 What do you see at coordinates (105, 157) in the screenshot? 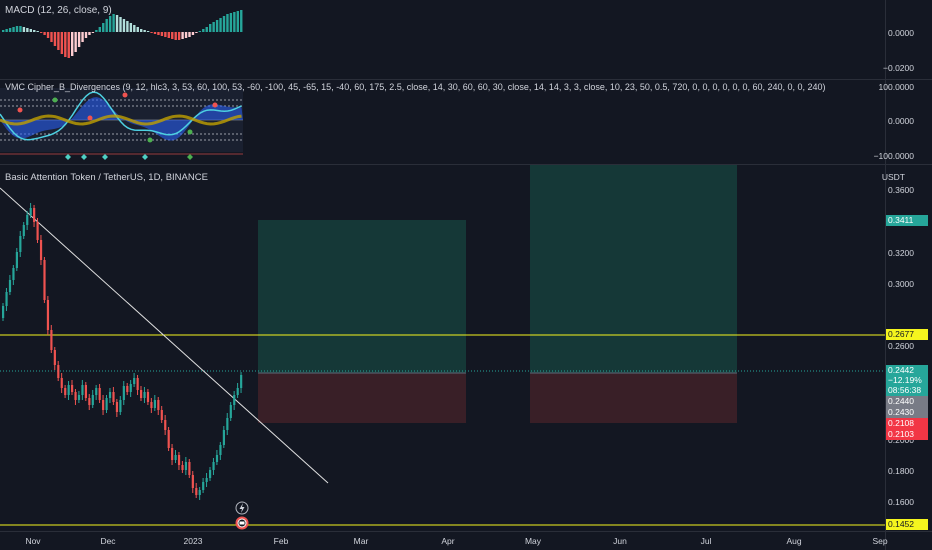
I see `vmc-diamond-marker` at bounding box center [105, 157].